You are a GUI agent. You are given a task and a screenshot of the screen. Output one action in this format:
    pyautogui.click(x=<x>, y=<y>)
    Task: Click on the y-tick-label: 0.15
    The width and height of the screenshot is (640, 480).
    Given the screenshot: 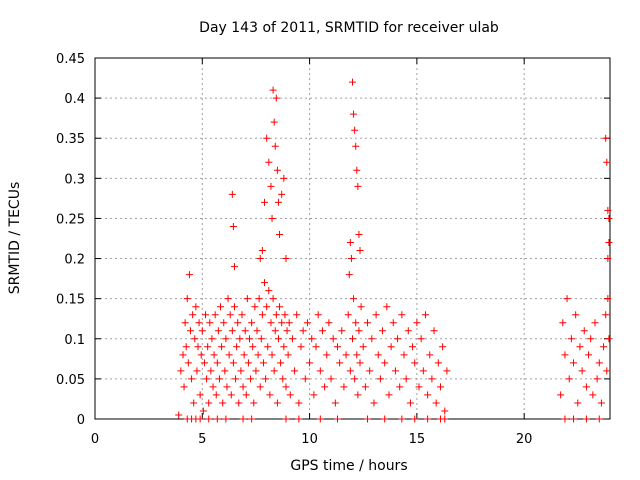 What is the action you would take?
    pyautogui.click(x=70, y=300)
    